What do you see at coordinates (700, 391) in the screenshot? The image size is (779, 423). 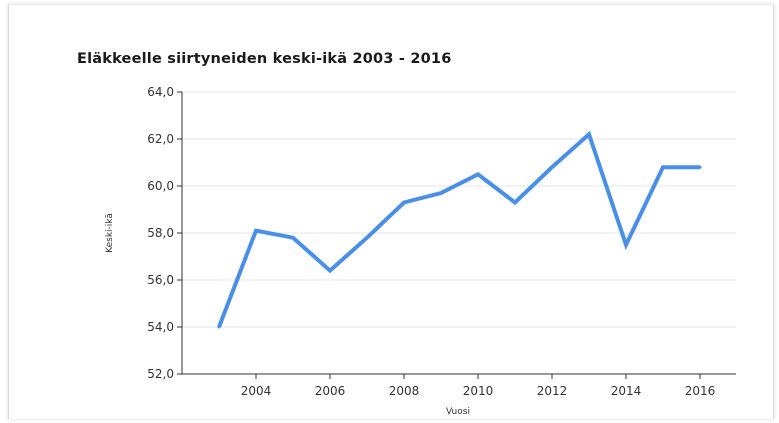 I see `x-tick-label: 2016` at bounding box center [700, 391].